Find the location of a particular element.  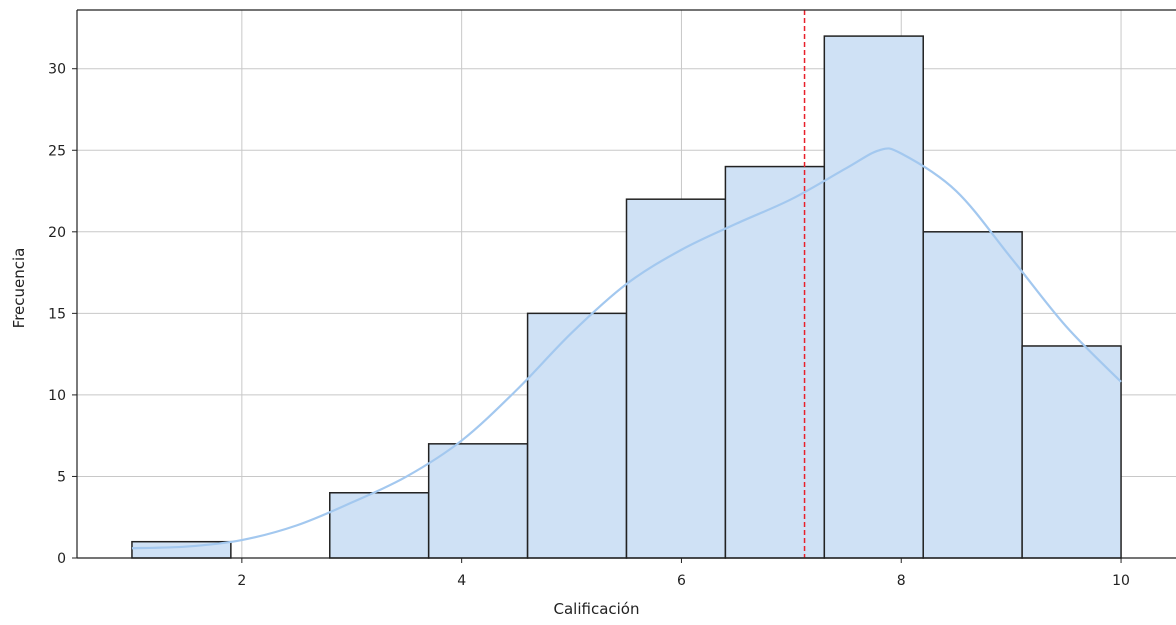

x-tick-label: 2 is located at coordinates (241, 581).